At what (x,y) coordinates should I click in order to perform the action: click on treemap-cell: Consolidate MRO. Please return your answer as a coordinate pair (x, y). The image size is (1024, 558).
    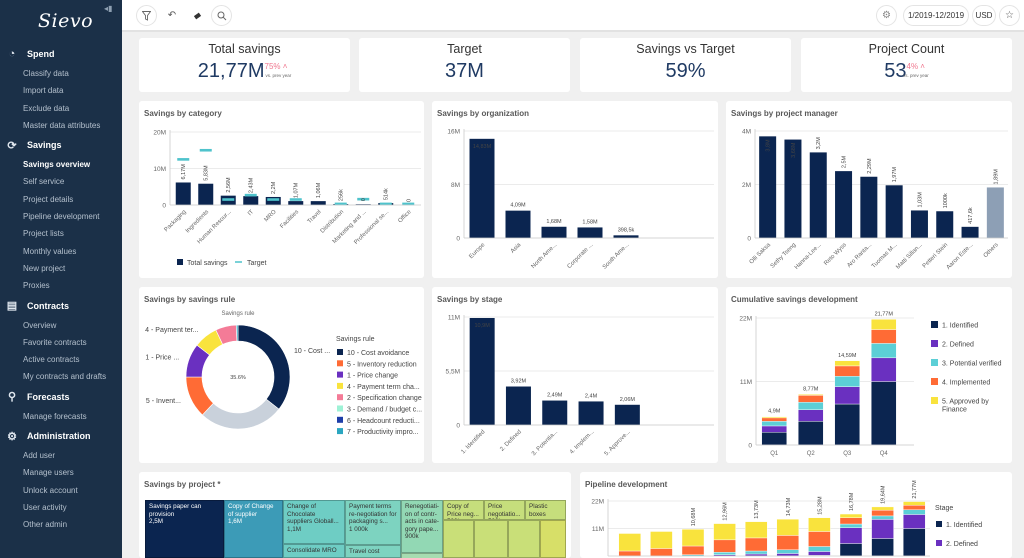
    Looking at the image, I should click on (314, 551).